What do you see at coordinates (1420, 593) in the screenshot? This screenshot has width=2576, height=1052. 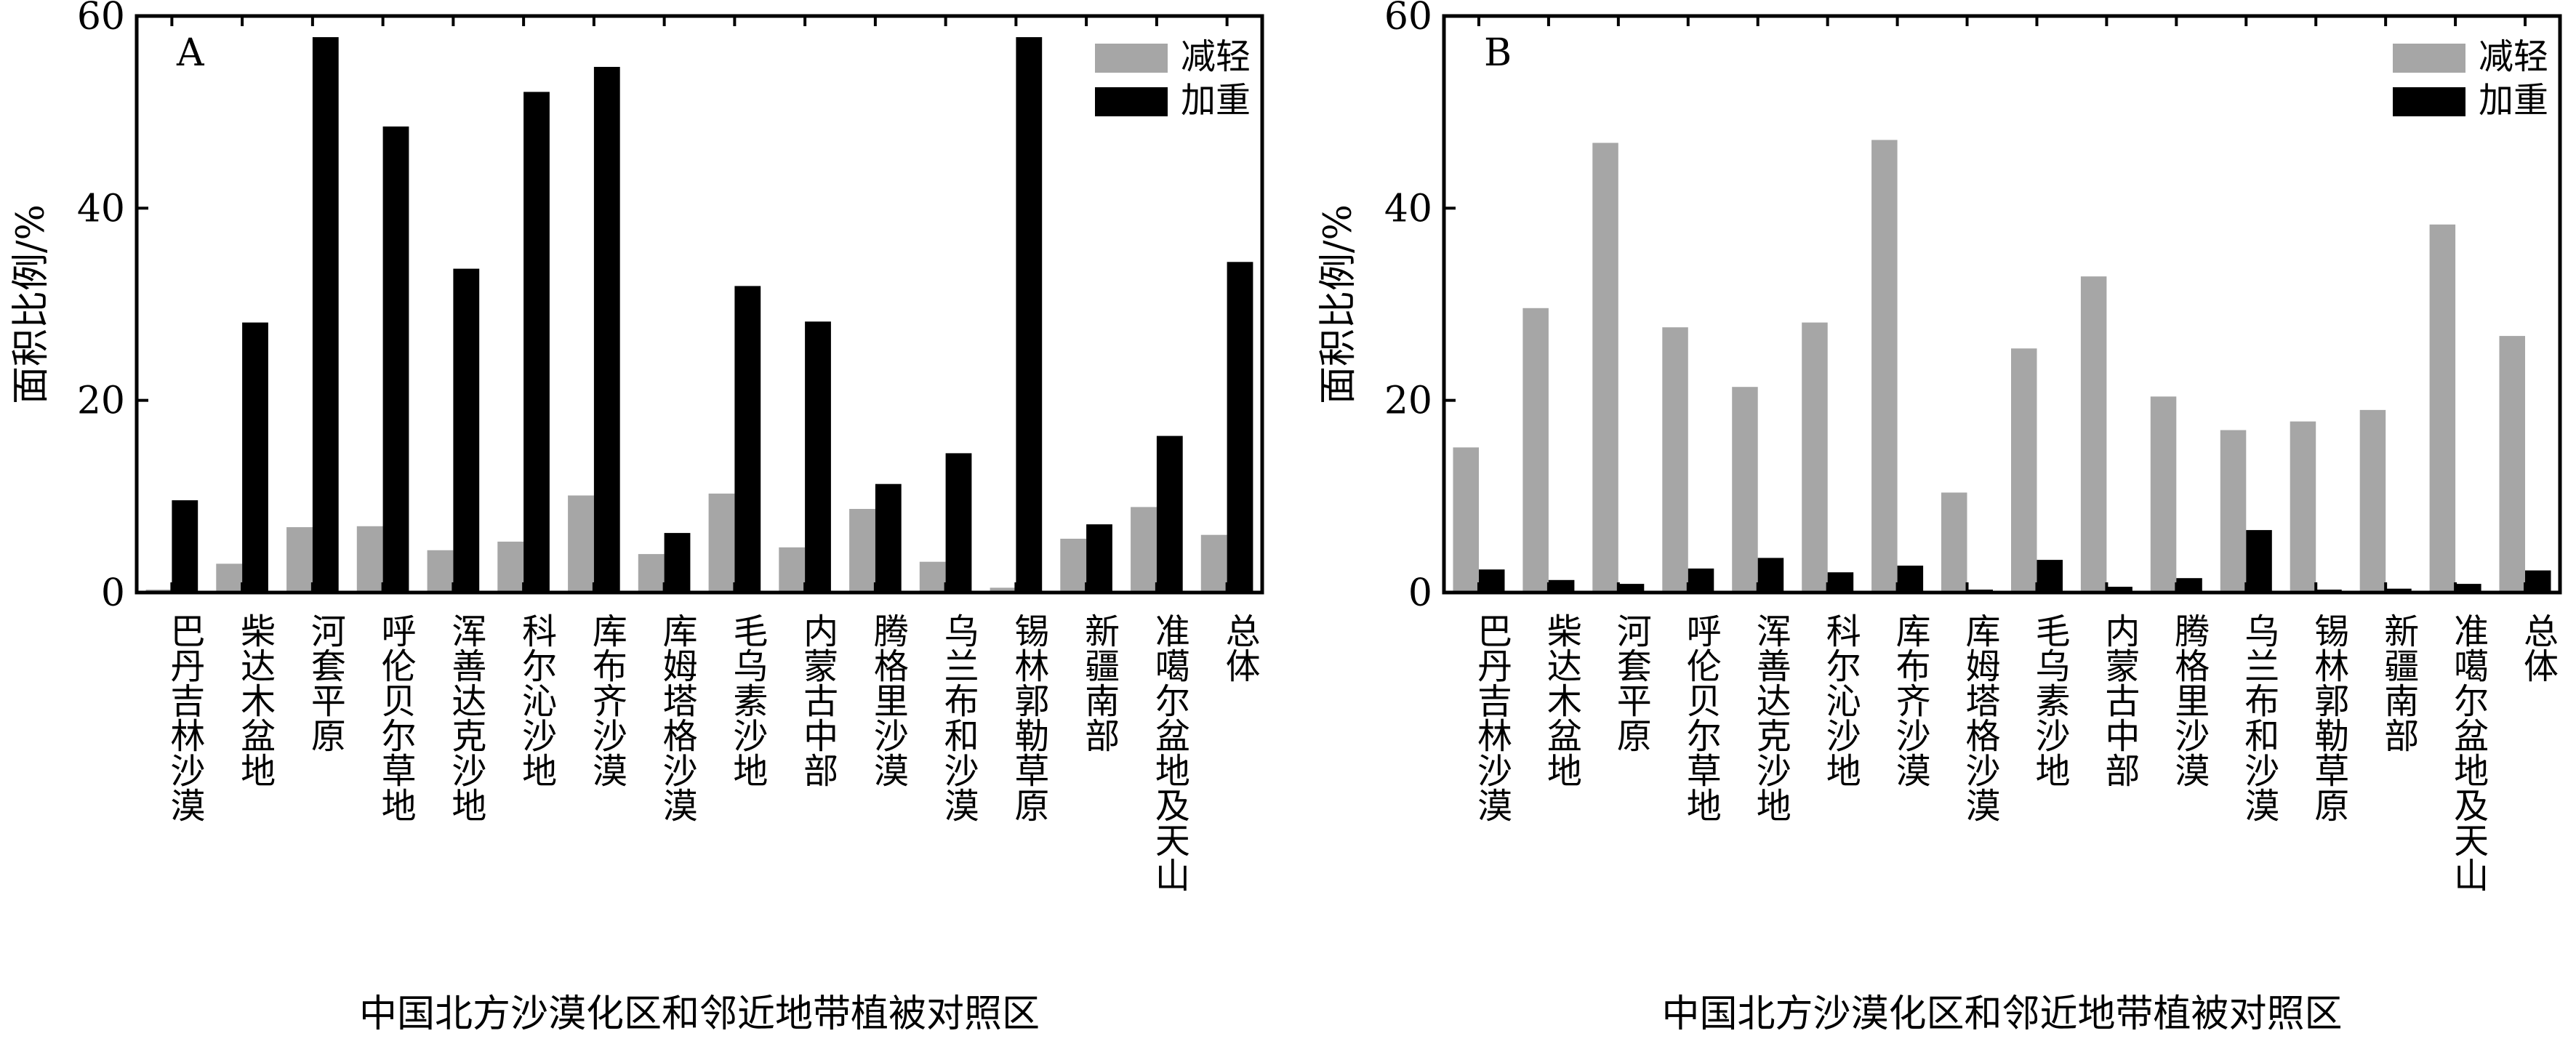 I see `y-tick-label: 0` at bounding box center [1420, 593].